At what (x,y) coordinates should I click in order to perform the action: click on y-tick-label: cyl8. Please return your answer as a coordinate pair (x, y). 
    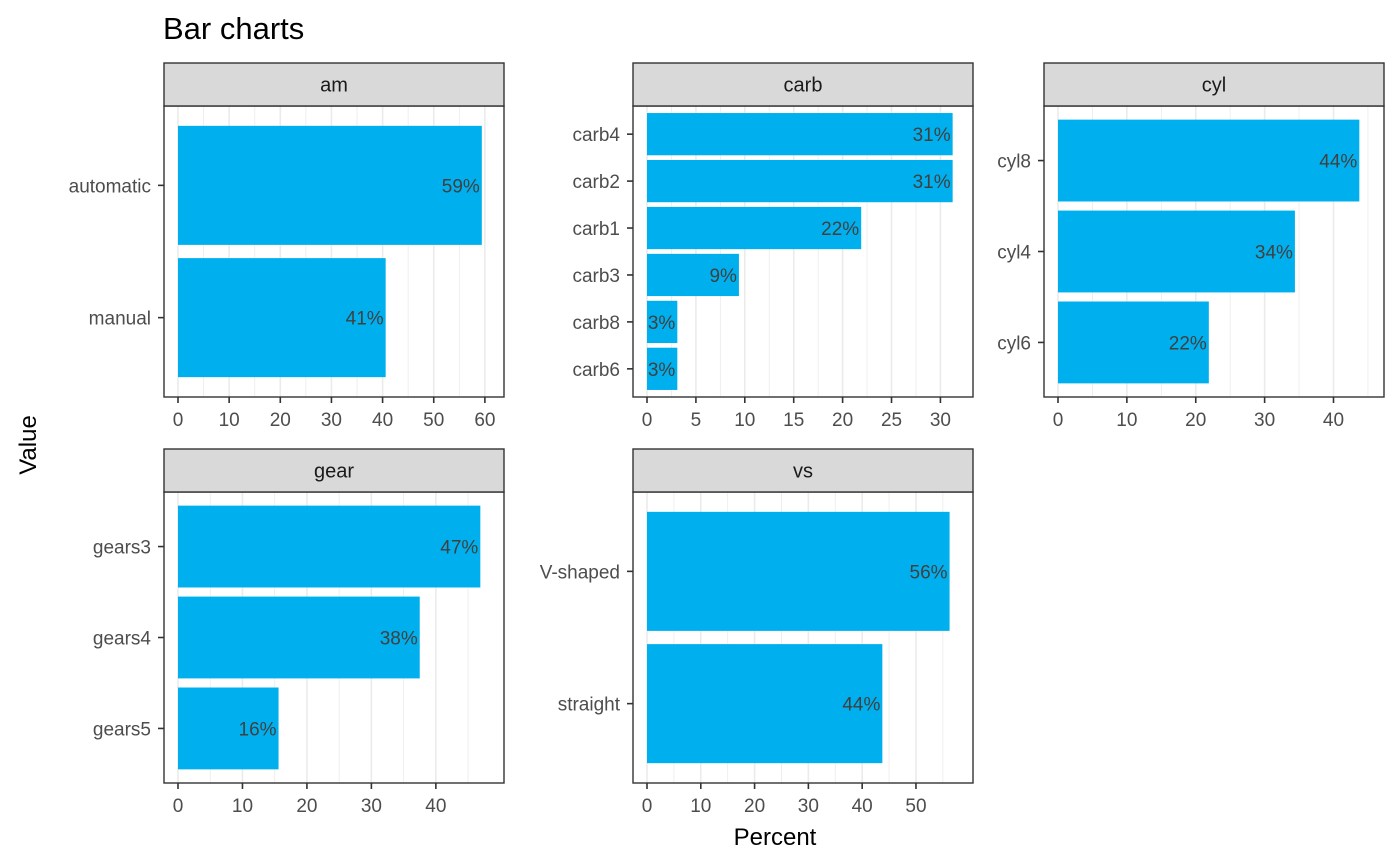
    Looking at the image, I should click on (1014, 162).